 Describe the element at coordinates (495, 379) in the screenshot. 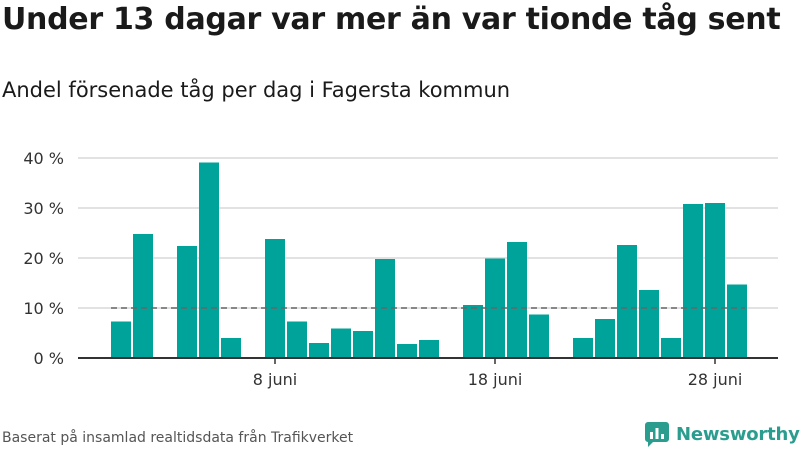

I see `x-tick-label: 18 juni` at that location.